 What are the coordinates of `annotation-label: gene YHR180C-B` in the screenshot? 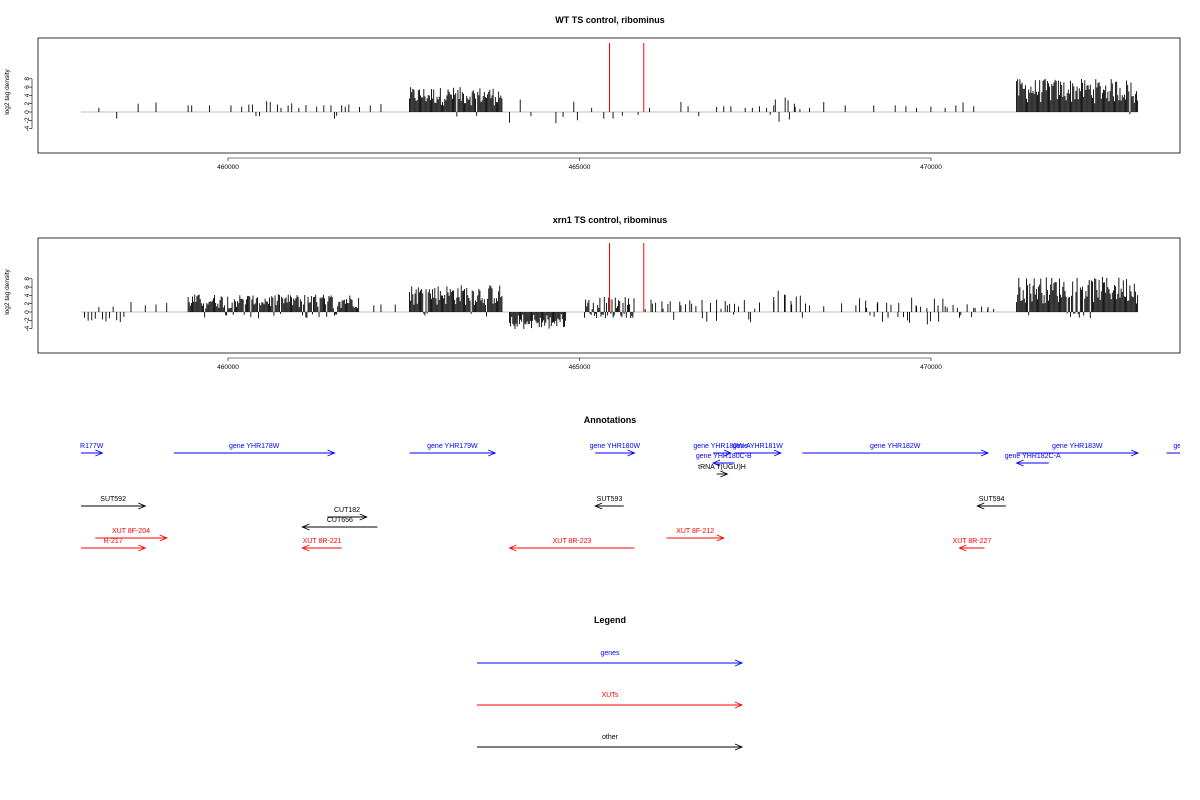 It's located at (724, 456).